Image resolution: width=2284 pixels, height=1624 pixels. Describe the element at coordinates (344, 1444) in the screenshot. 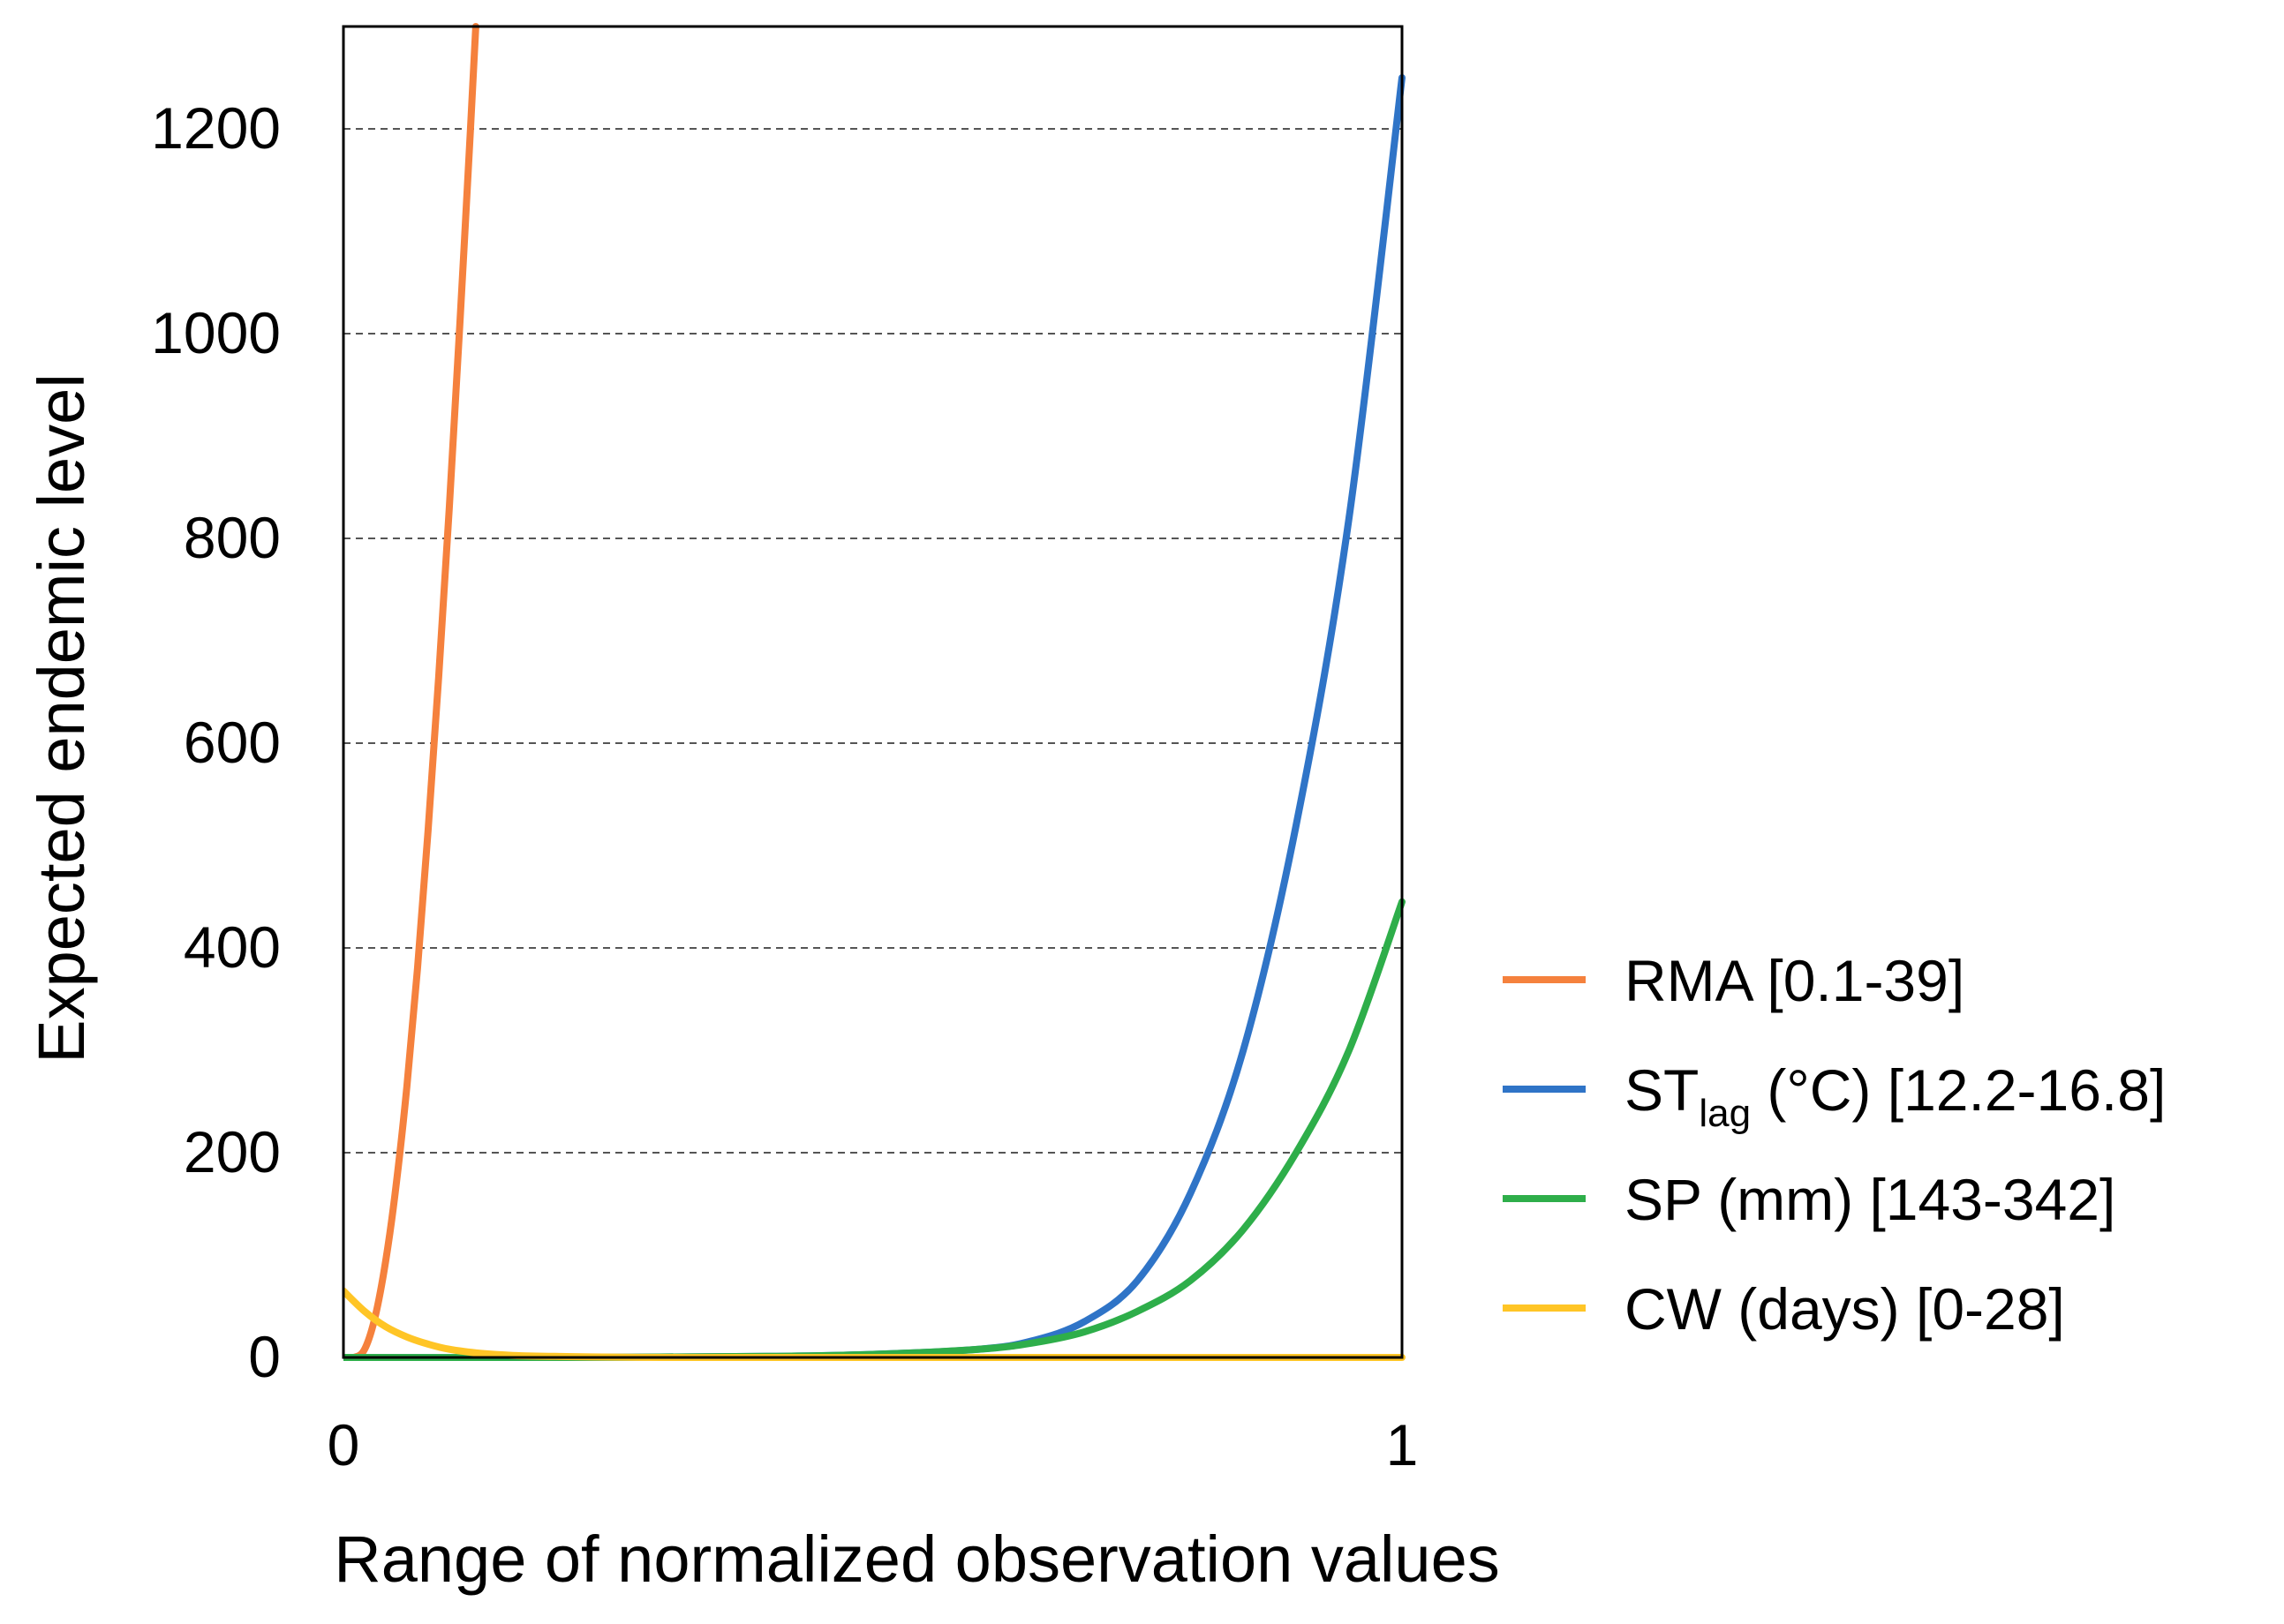

I see `x-tick-label-0: 0` at that location.